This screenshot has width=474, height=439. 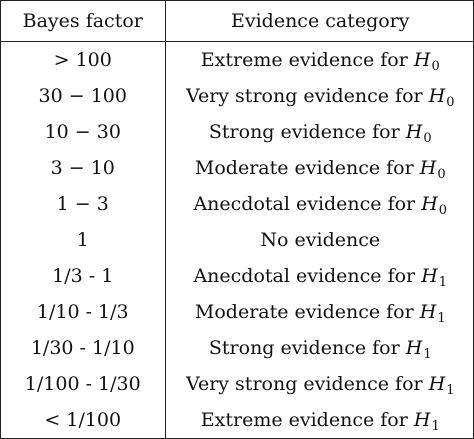 I want to click on table-row: 30 − 100 Very strong evidence for H0, so click(x=237, y=96).